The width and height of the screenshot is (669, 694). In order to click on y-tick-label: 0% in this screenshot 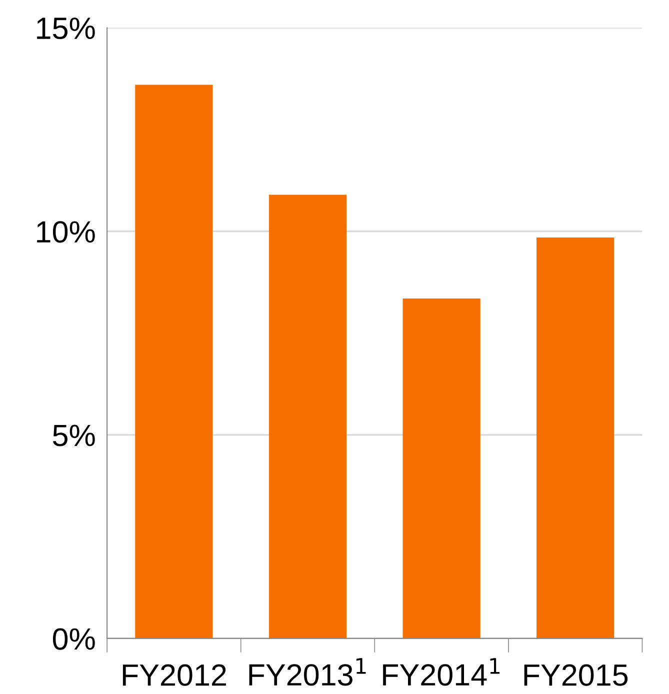, I will do `click(73, 639)`.